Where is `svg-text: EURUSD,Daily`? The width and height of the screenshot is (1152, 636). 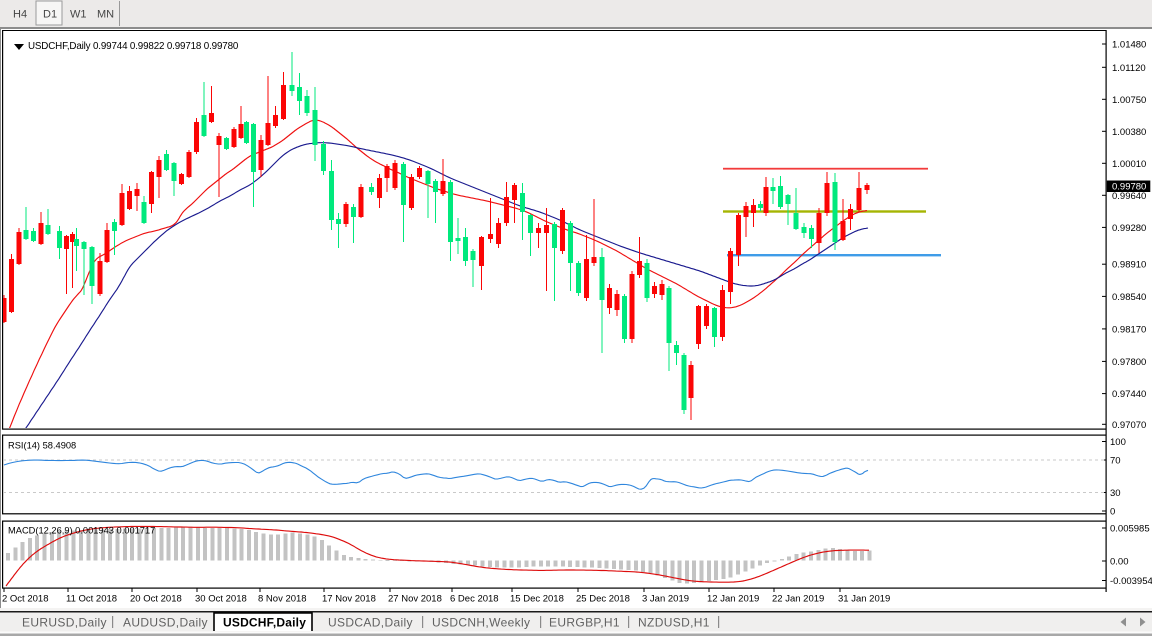
svg-text: EURUSD,Daily is located at coordinates (64, 623).